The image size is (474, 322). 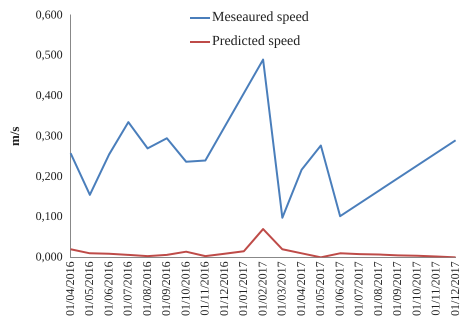 What do you see at coordinates (243, 288) in the screenshot?
I see `x-tick-label: 01/01/2017` at bounding box center [243, 288].